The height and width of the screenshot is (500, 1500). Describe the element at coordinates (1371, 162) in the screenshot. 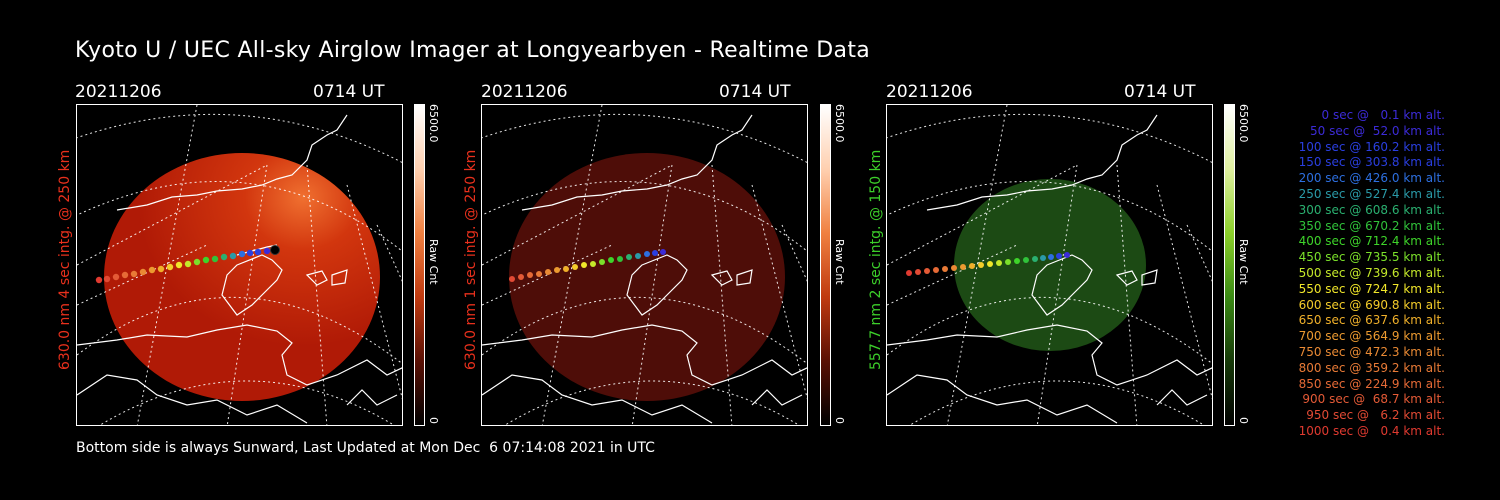

I see `legend-item: 150 sec @ 303.8 km alt.` at that location.